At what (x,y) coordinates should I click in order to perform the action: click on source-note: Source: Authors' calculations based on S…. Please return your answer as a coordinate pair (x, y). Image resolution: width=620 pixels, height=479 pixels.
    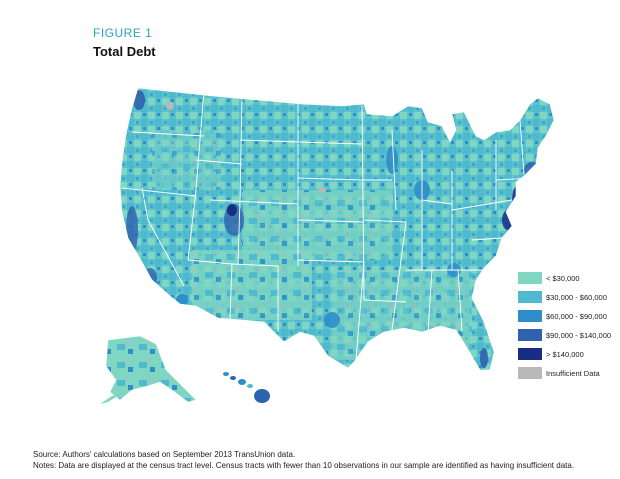
    Looking at the image, I should click on (164, 454).